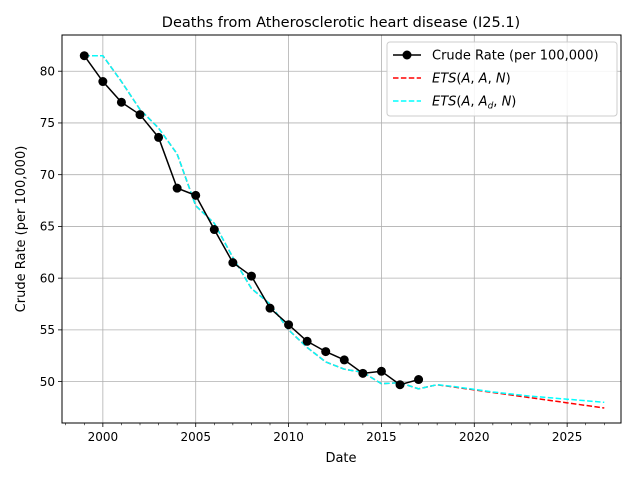 The width and height of the screenshot is (640, 480). What do you see at coordinates (47, 330) in the screenshot?
I see `y-tick-label: 55` at bounding box center [47, 330].